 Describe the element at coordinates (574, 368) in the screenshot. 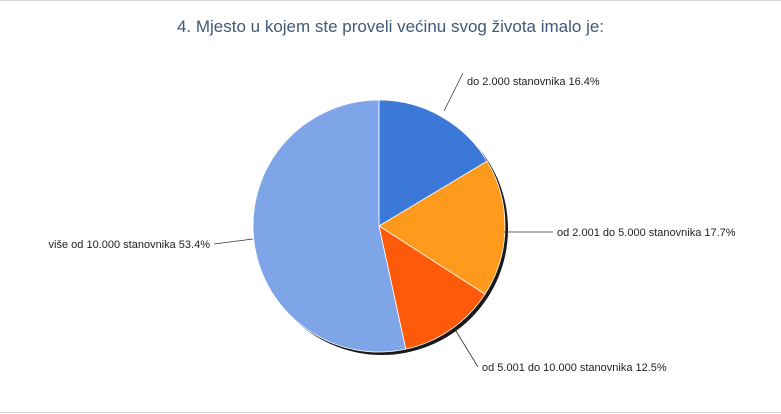

I see `slice-label-3: od 5.001 do 10.000 stanovnika 12.5%` at that location.